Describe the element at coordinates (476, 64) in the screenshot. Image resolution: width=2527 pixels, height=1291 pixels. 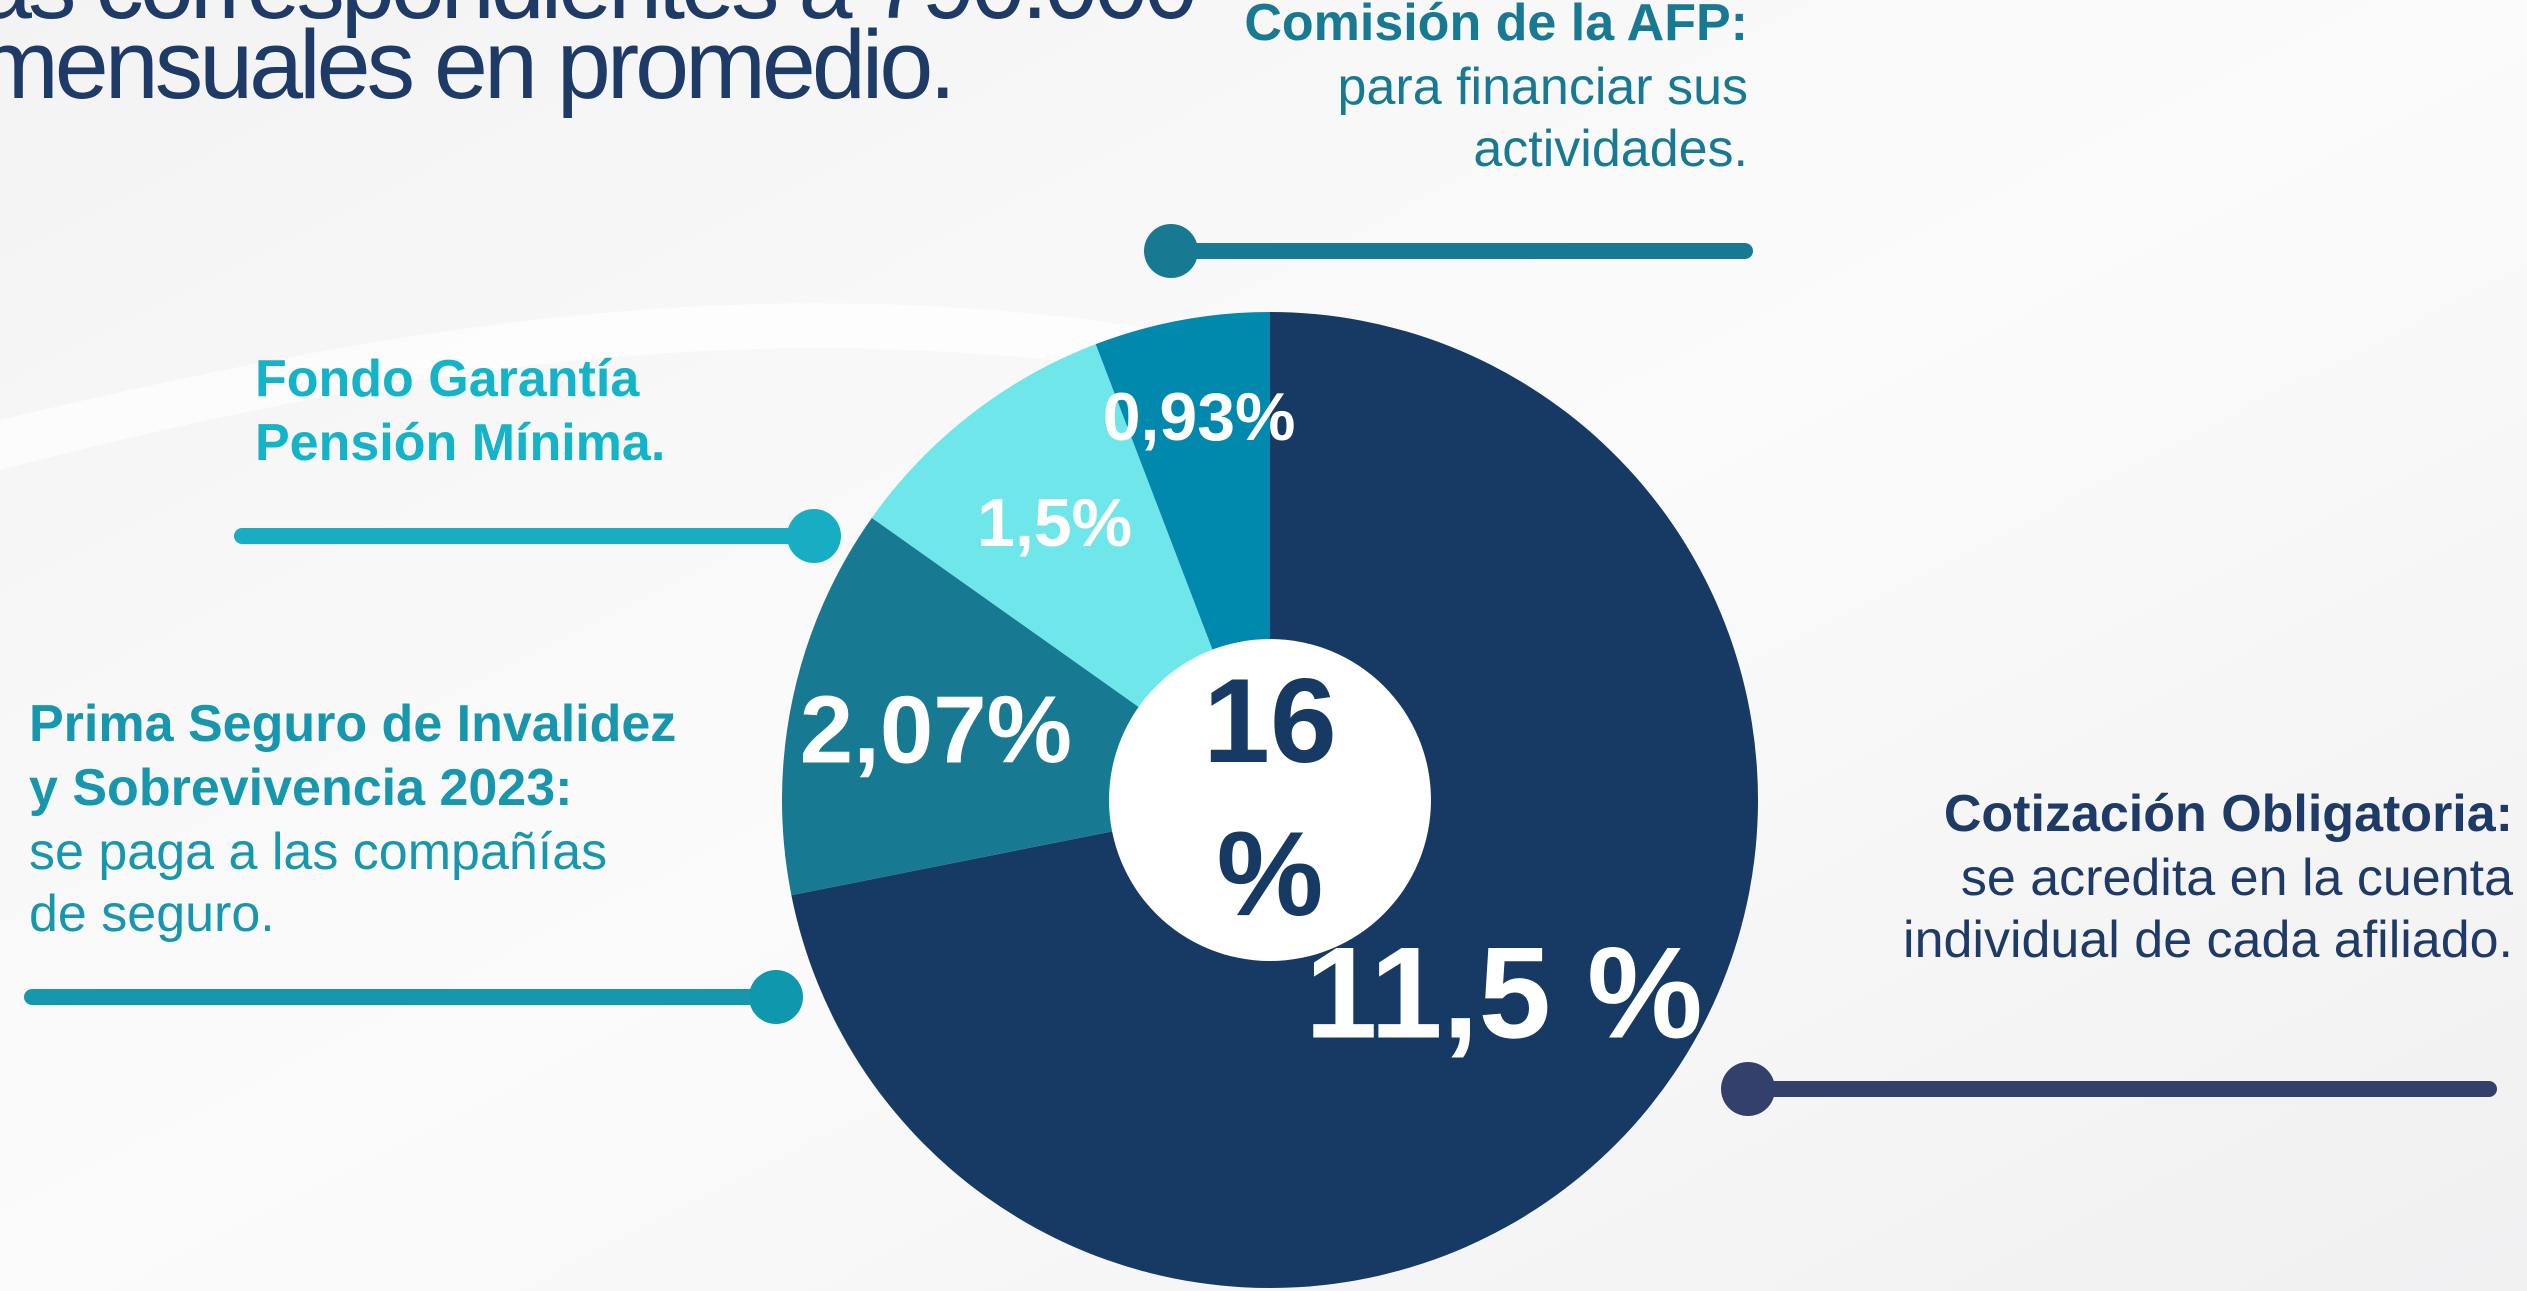
I see `title-line: mensuales en promedio.` at that location.